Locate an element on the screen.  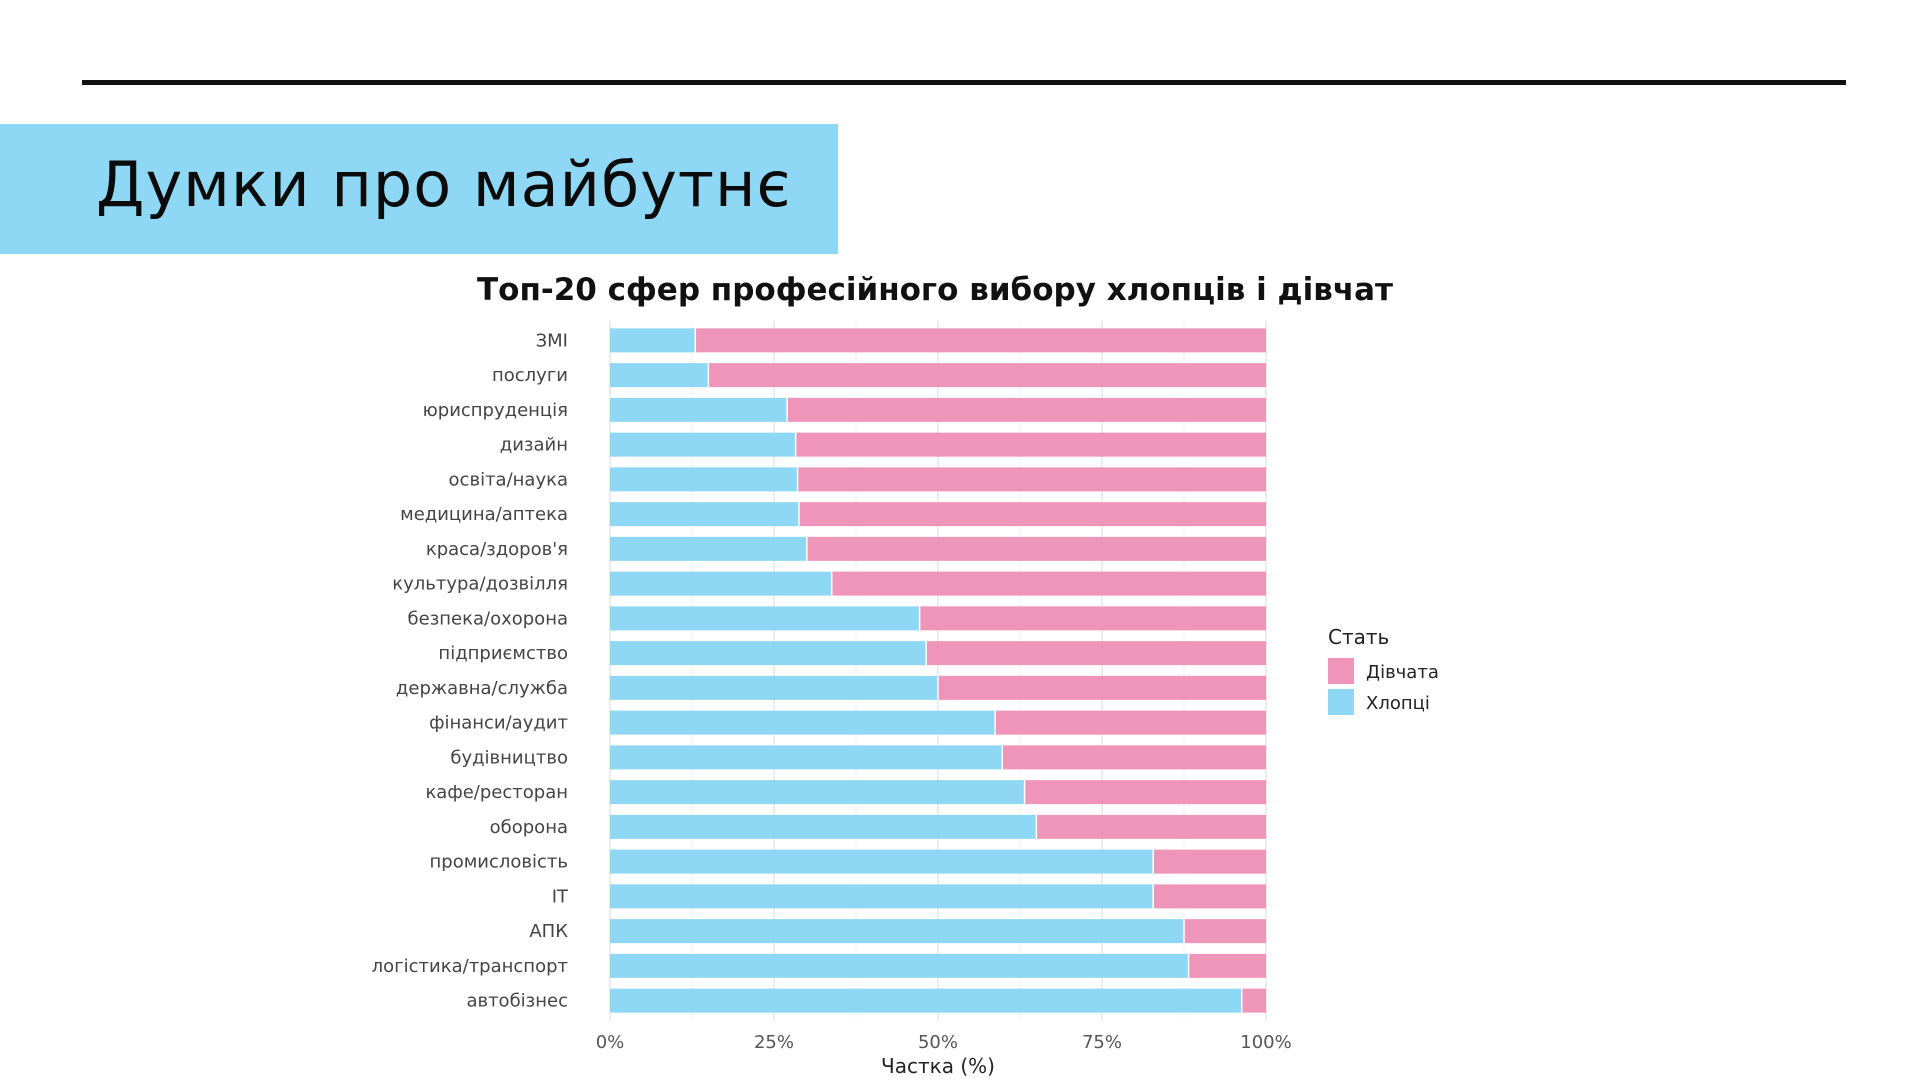
category-label-1: послуги is located at coordinates (530, 375).